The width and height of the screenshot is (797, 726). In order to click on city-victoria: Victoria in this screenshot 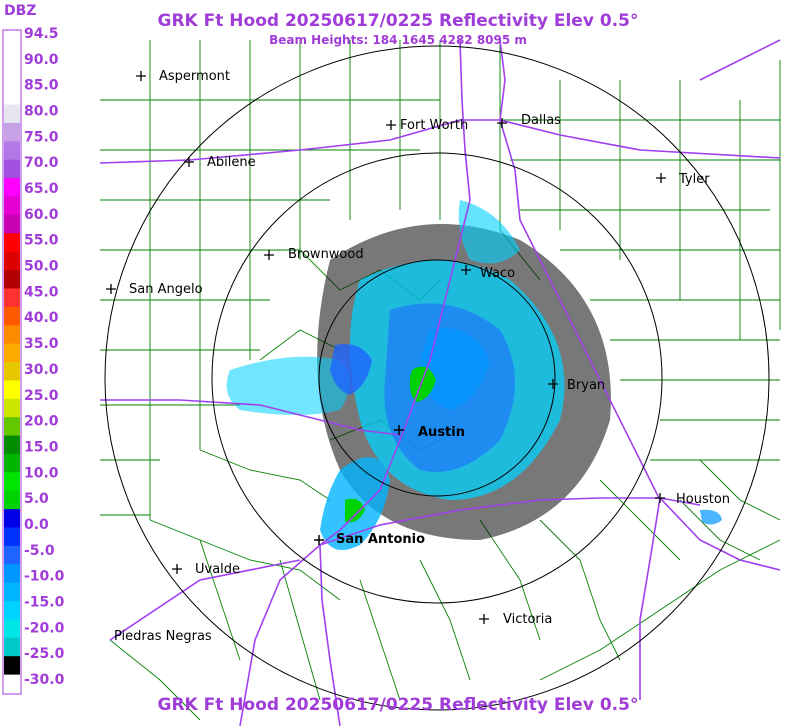, I will do `click(515, 619)`.